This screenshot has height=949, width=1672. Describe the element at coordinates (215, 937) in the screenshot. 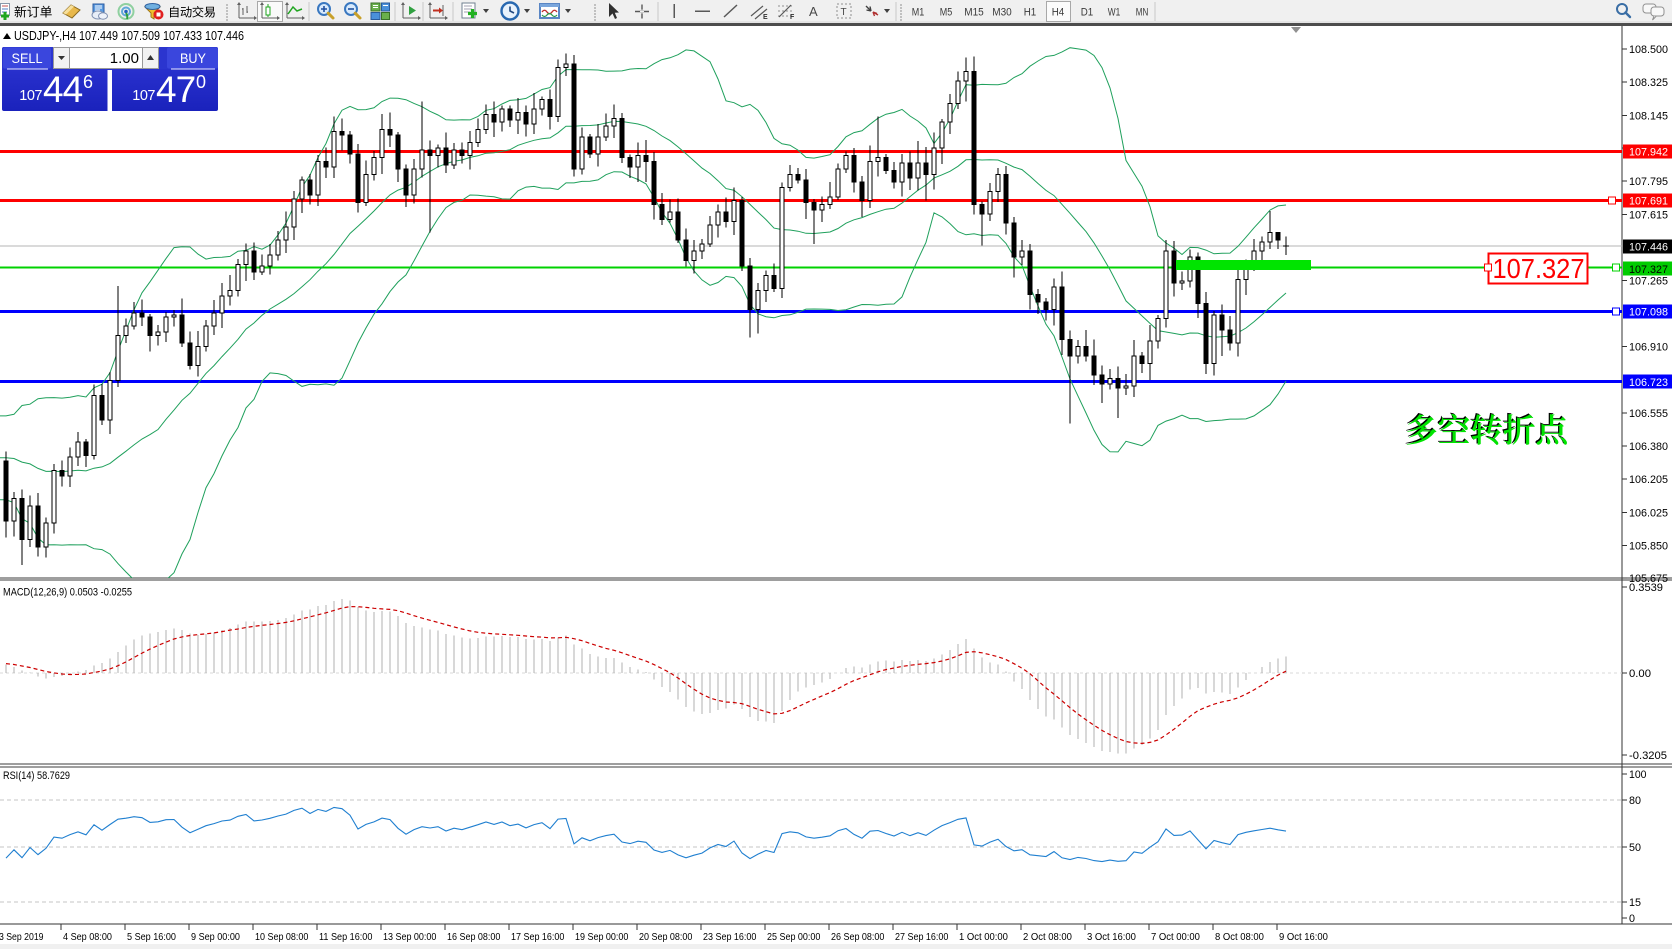

I see `svg-text: 9 Sep 00:00` at that location.